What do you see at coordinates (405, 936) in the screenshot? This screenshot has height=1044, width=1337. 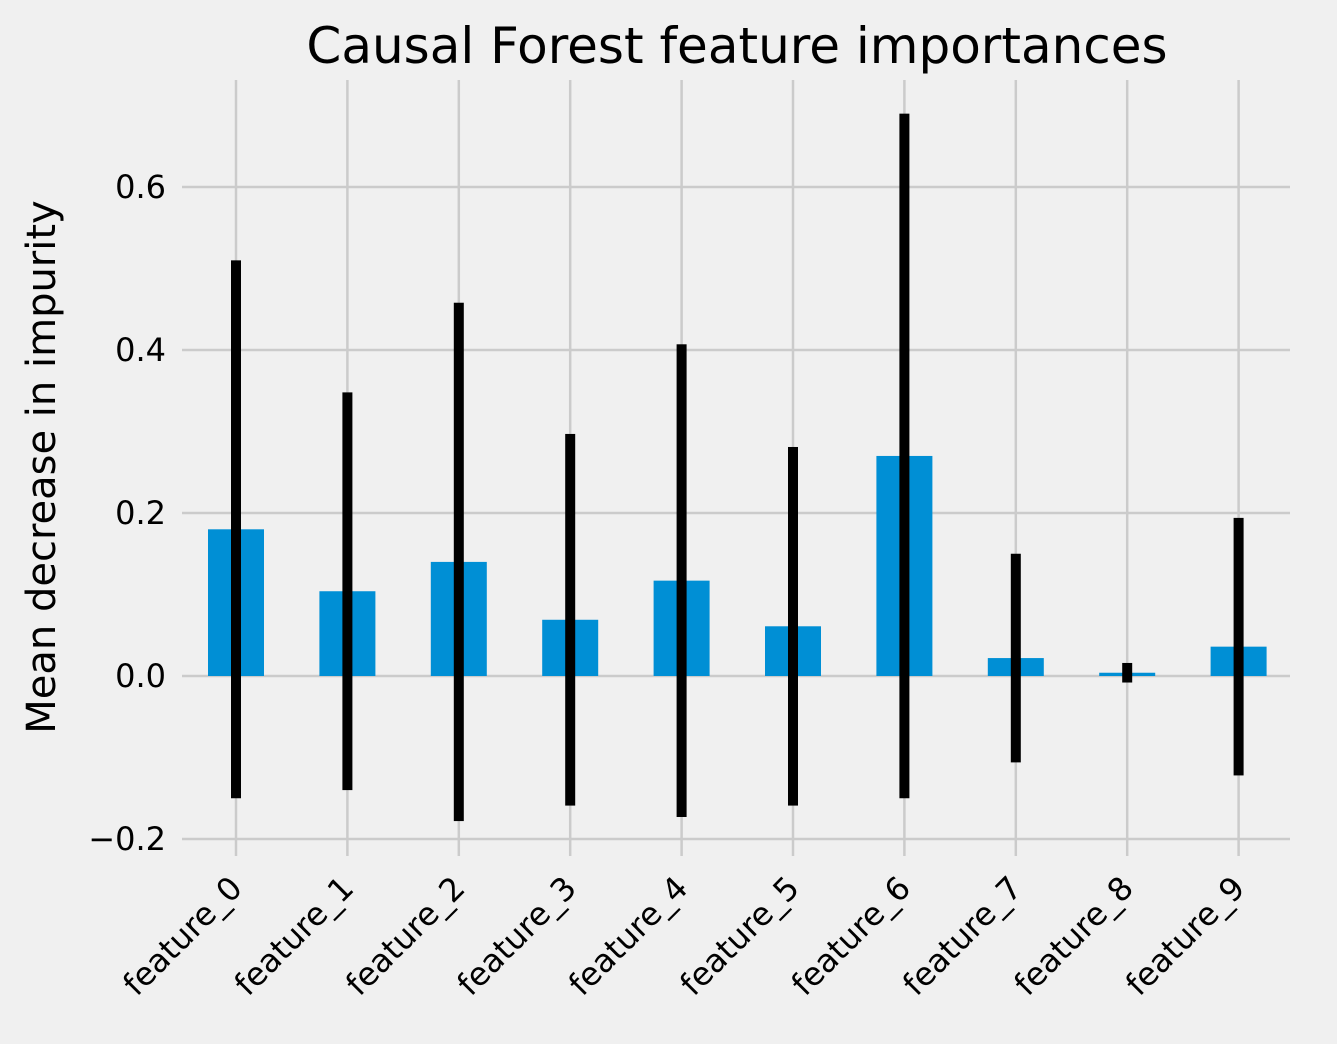 I see `x-tick-label: feature_2` at bounding box center [405, 936].